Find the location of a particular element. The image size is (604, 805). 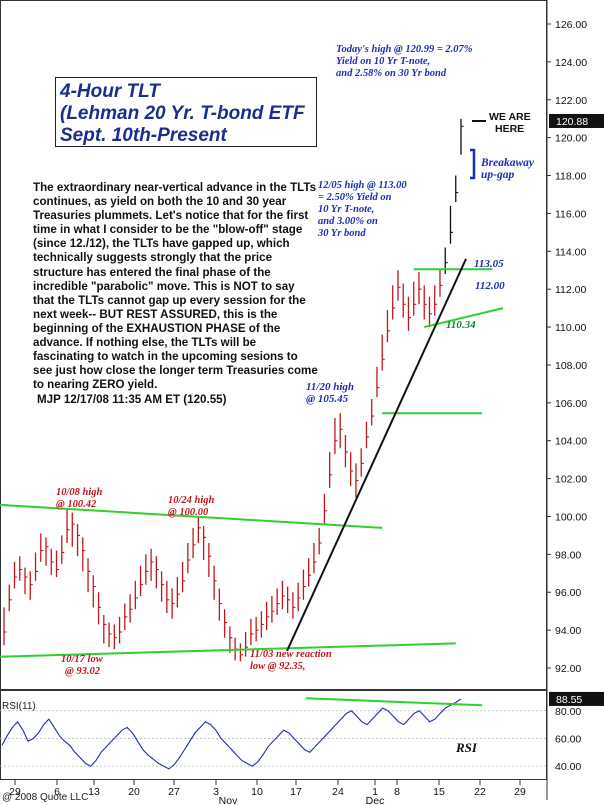

annotation-line: Breakaway is located at coordinates (508, 163).